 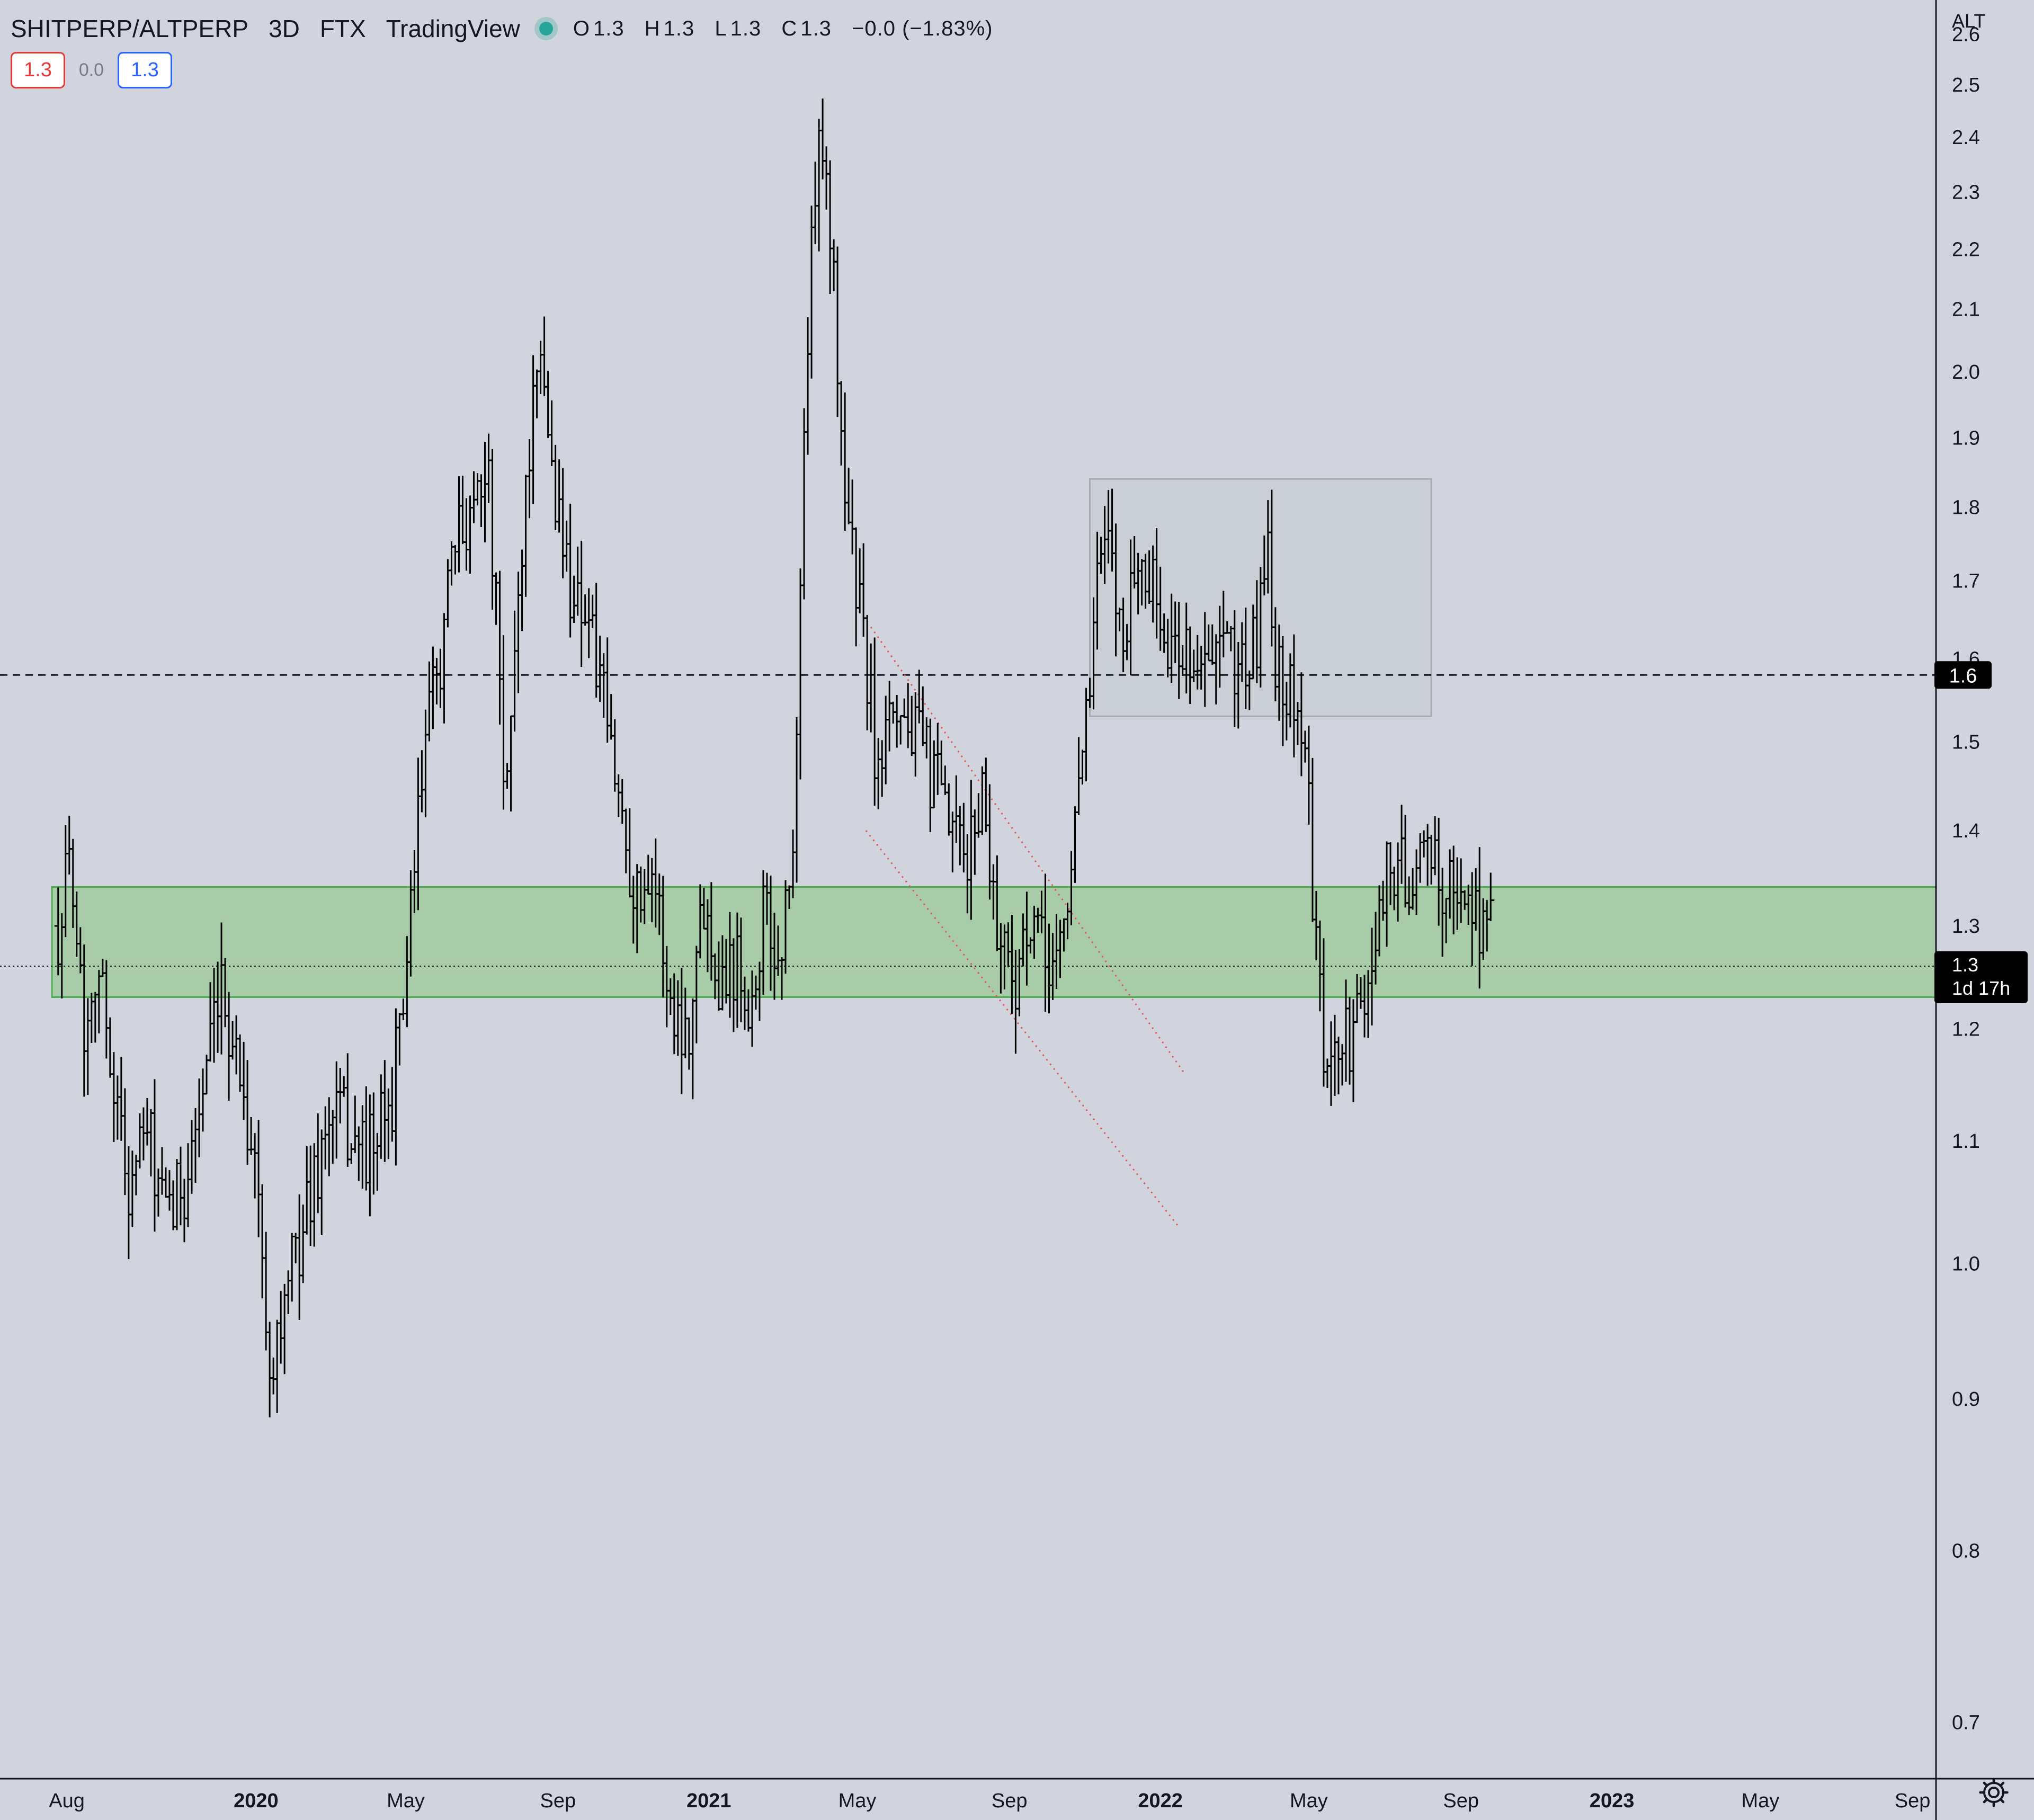 I want to click on high-label: H, so click(x=652, y=28).